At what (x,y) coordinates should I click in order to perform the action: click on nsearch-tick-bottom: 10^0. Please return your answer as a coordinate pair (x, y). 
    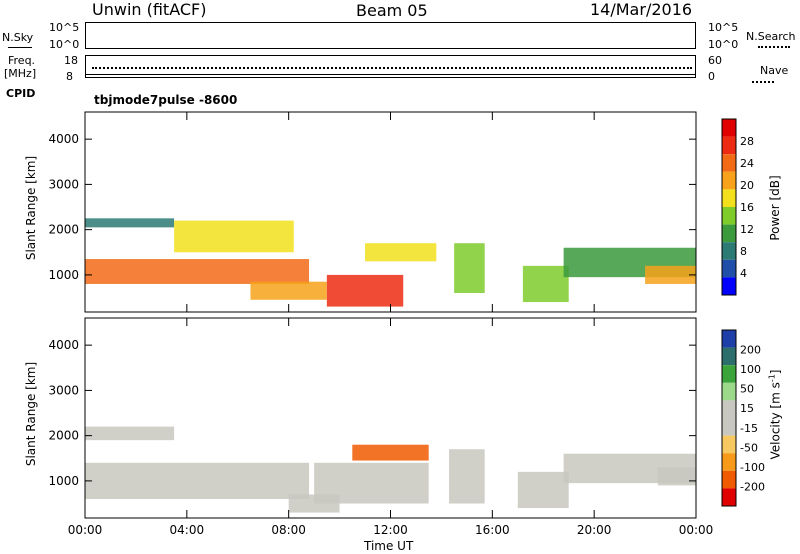
    Looking at the image, I should click on (723, 44).